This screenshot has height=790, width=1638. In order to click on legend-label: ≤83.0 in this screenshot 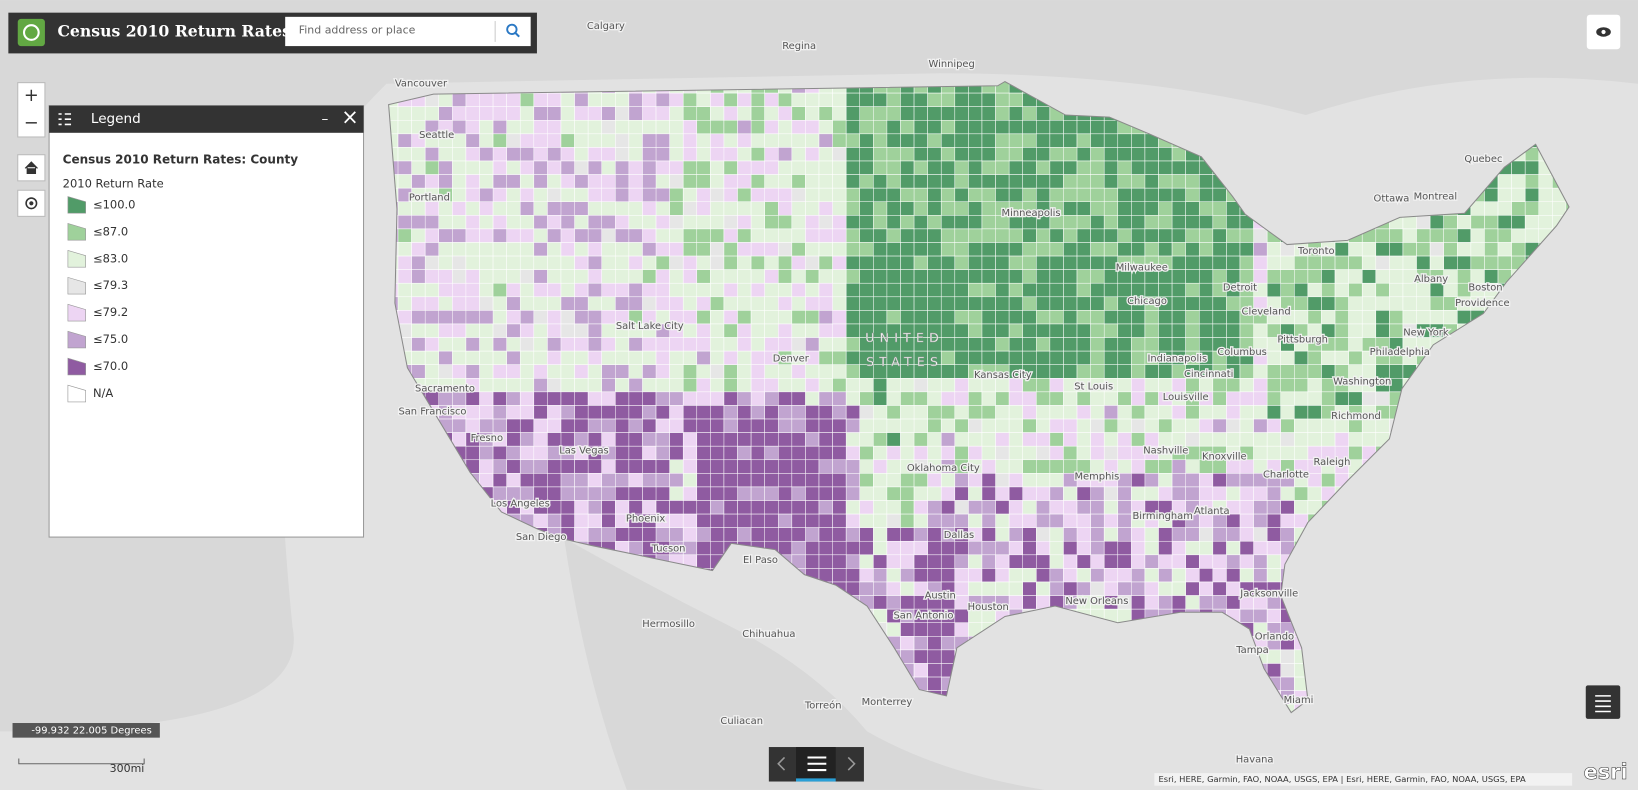, I will do `click(110, 258)`.